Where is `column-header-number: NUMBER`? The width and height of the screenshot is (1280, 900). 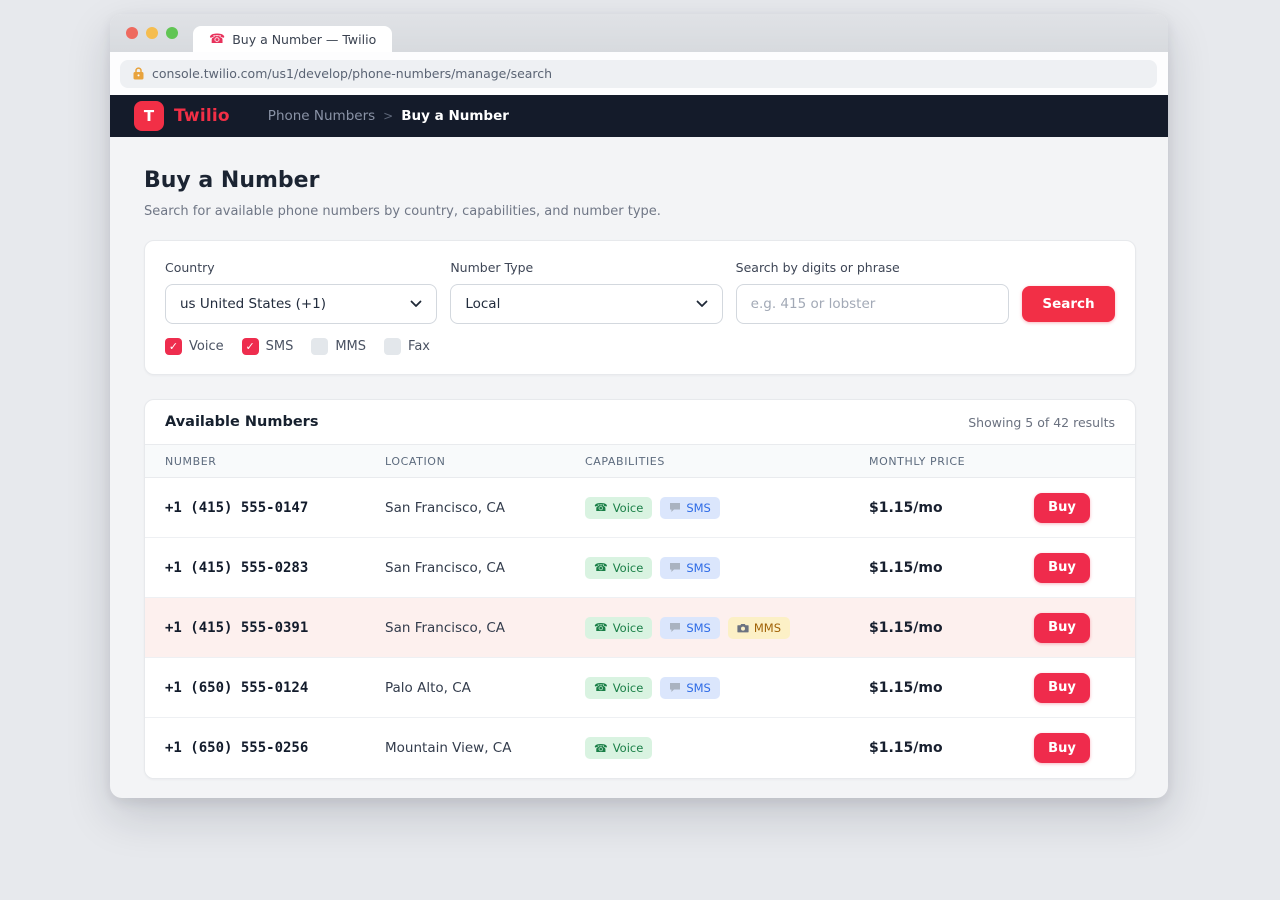 column-header-number: NUMBER is located at coordinates (191, 461).